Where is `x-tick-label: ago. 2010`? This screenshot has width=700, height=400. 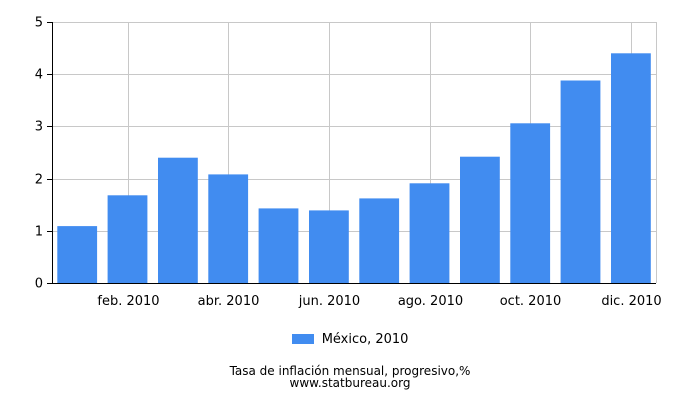 x-tick-label: ago. 2010 is located at coordinates (430, 301).